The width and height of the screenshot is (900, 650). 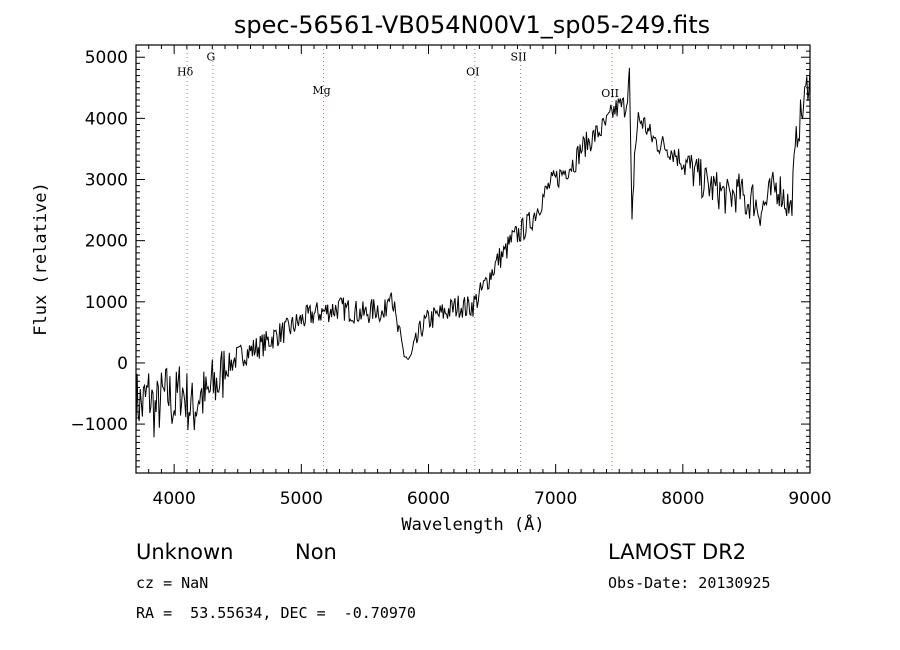 I want to click on x-tick-label: 8000, so click(x=682, y=499).